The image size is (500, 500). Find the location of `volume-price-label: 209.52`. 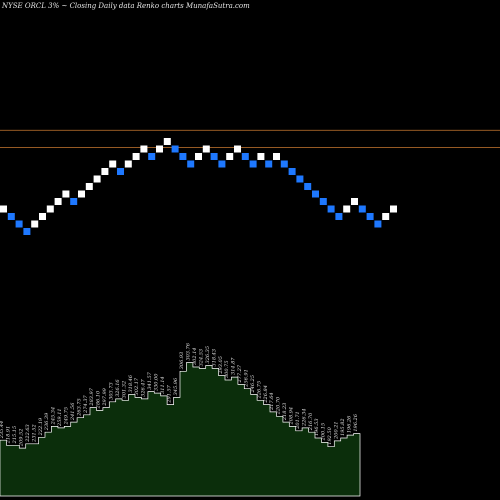

volume-price-label: 209.52 is located at coordinates (22, 438).